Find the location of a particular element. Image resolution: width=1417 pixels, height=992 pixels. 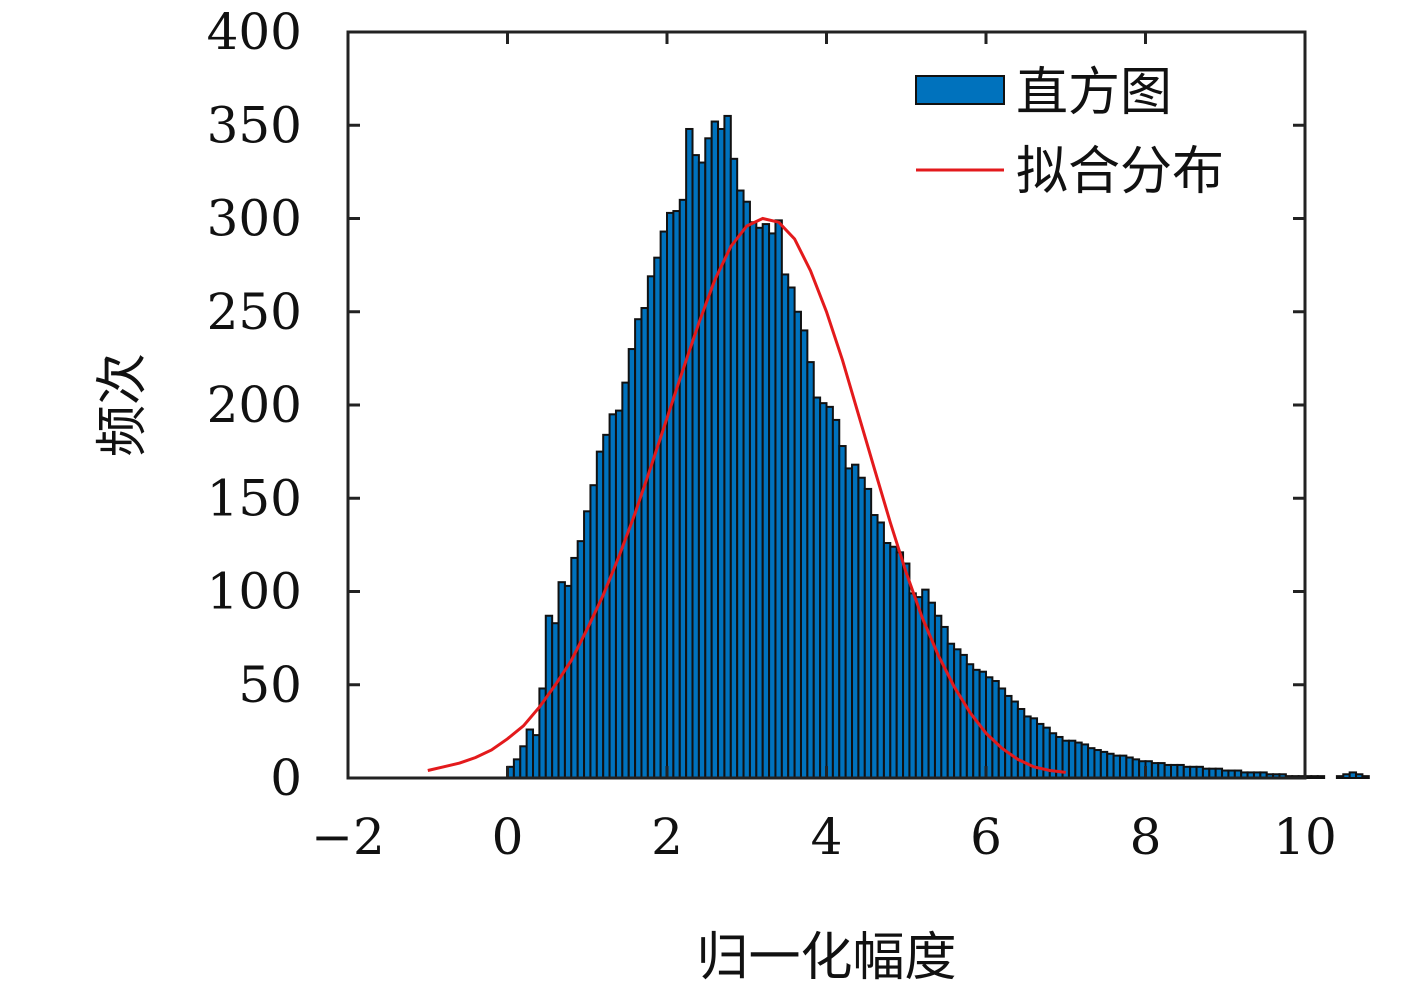

x-axis-label: 归一化幅度 is located at coordinates (826, 958).